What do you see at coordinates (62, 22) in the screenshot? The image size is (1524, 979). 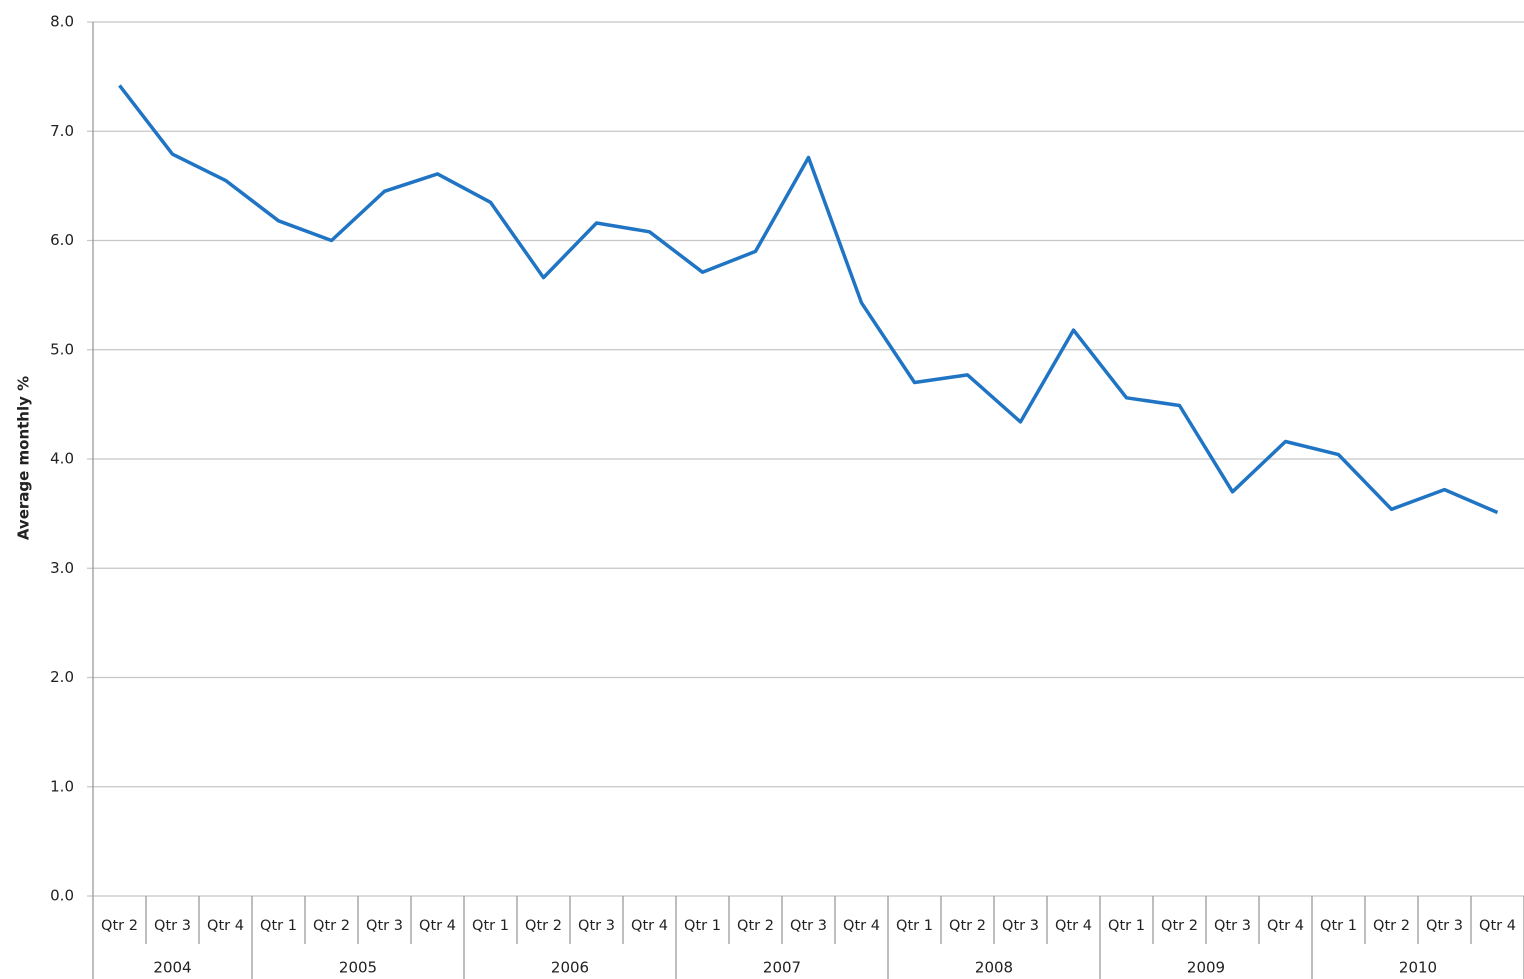 I see `y-tick-label: 8.0` at bounding box center [62, 22].